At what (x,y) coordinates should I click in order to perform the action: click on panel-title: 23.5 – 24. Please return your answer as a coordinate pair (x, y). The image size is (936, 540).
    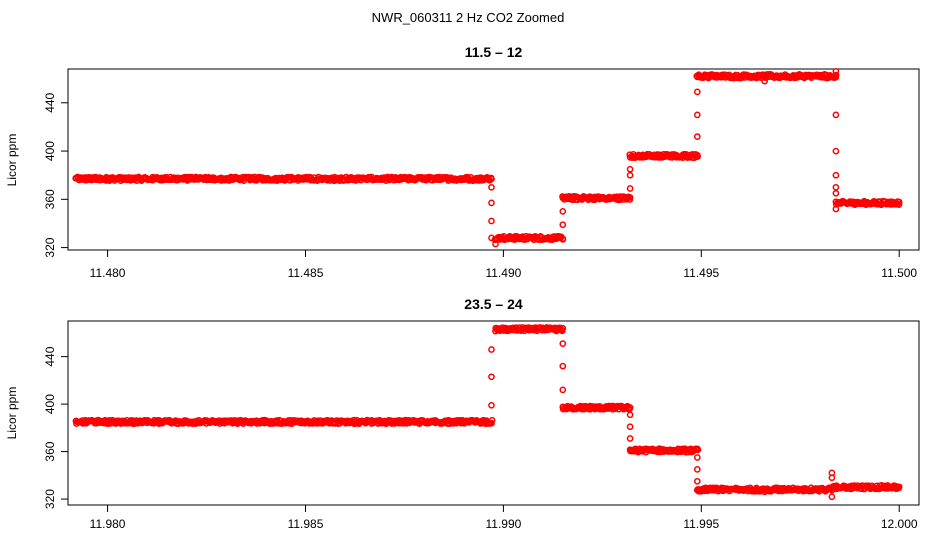
    Looking at the image, I should click on (493, 304).